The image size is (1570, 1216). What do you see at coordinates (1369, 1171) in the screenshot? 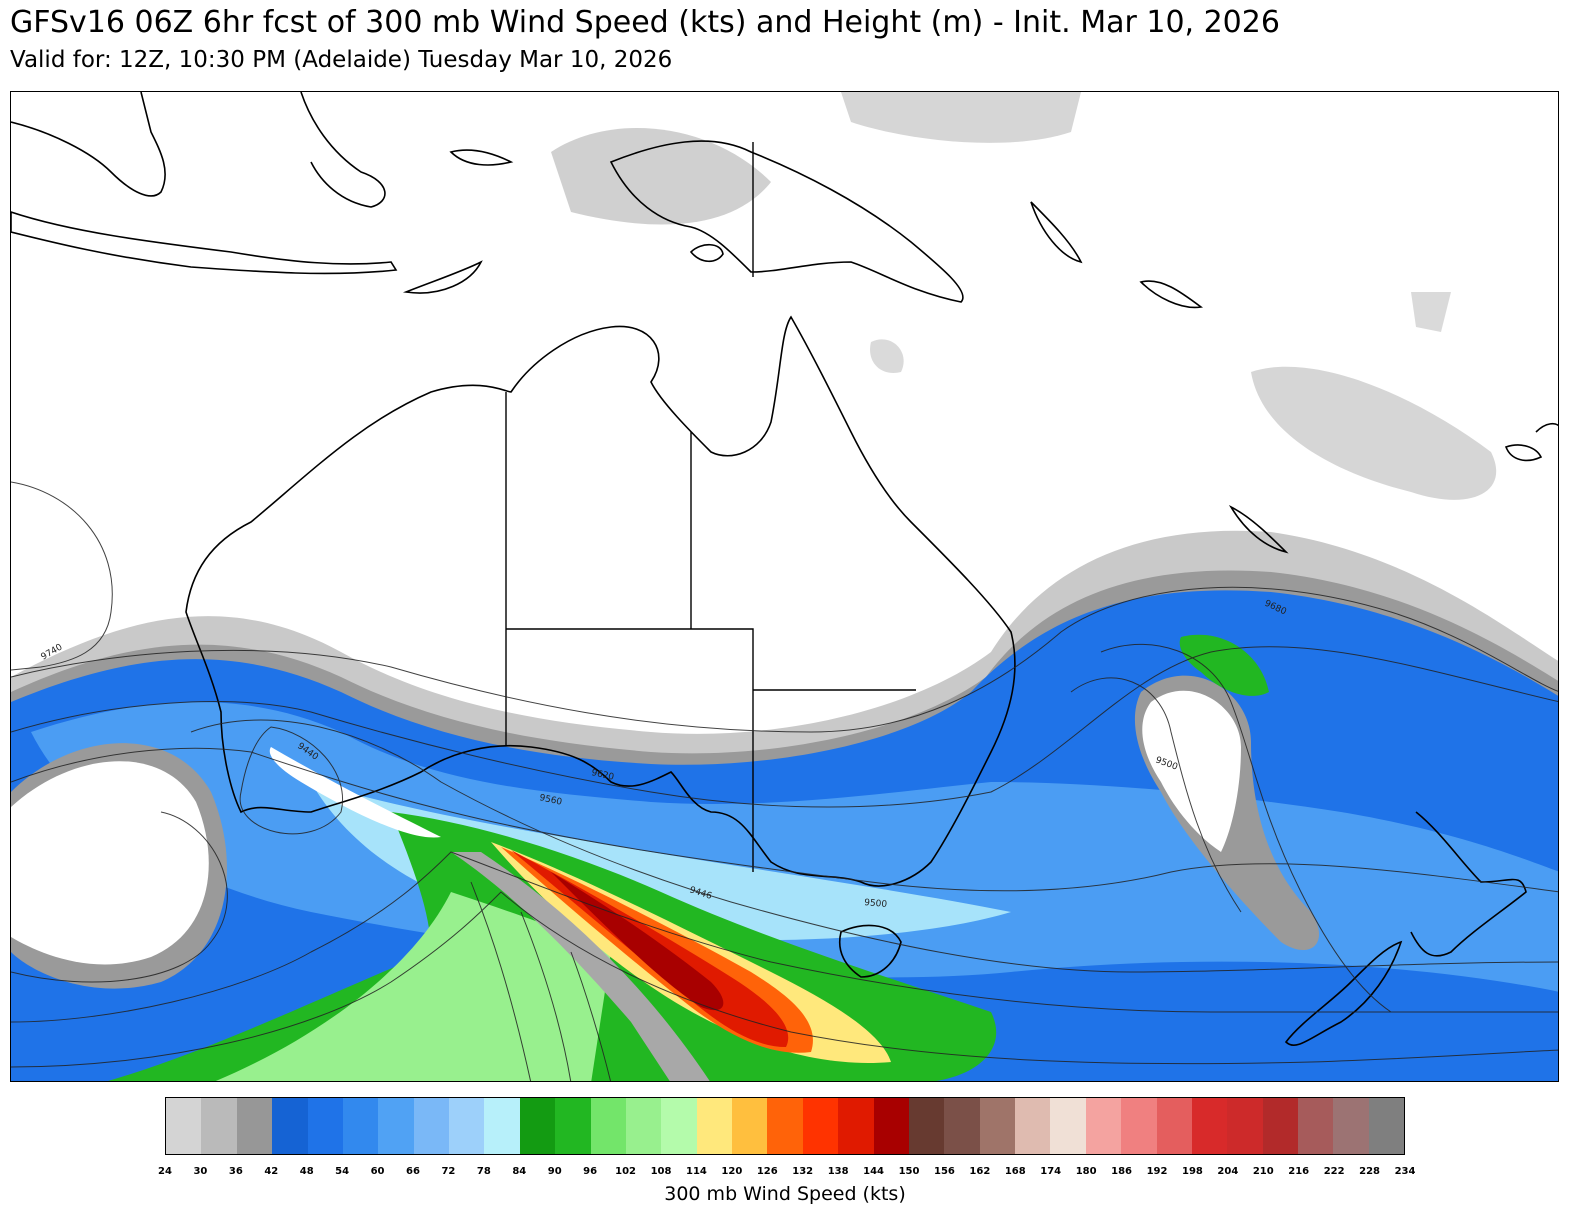
I see `colorbar-tick-label: 228` at bounding box center [1369, 1171].